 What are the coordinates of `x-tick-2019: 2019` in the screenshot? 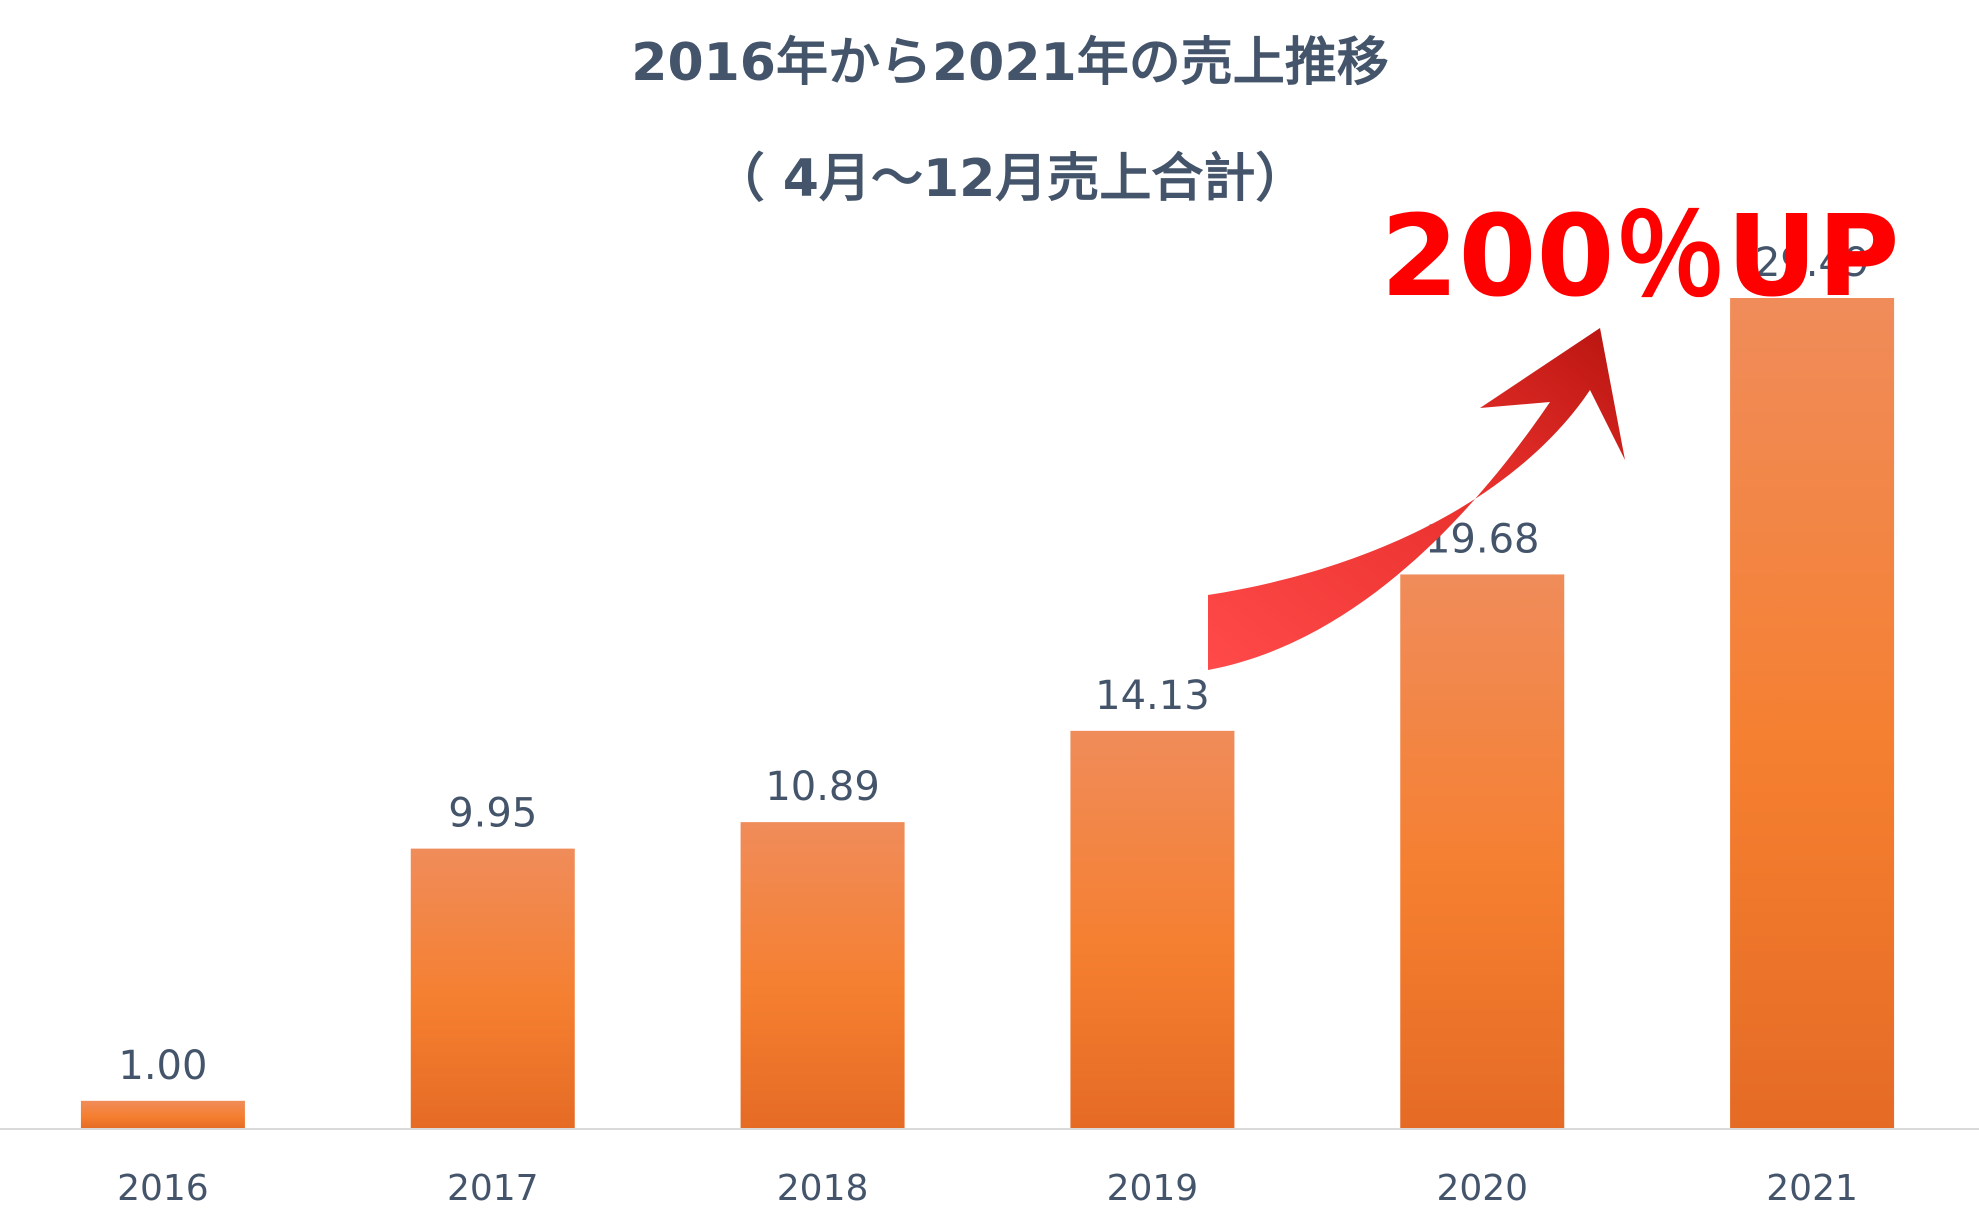 It's located at (1153, 1188).